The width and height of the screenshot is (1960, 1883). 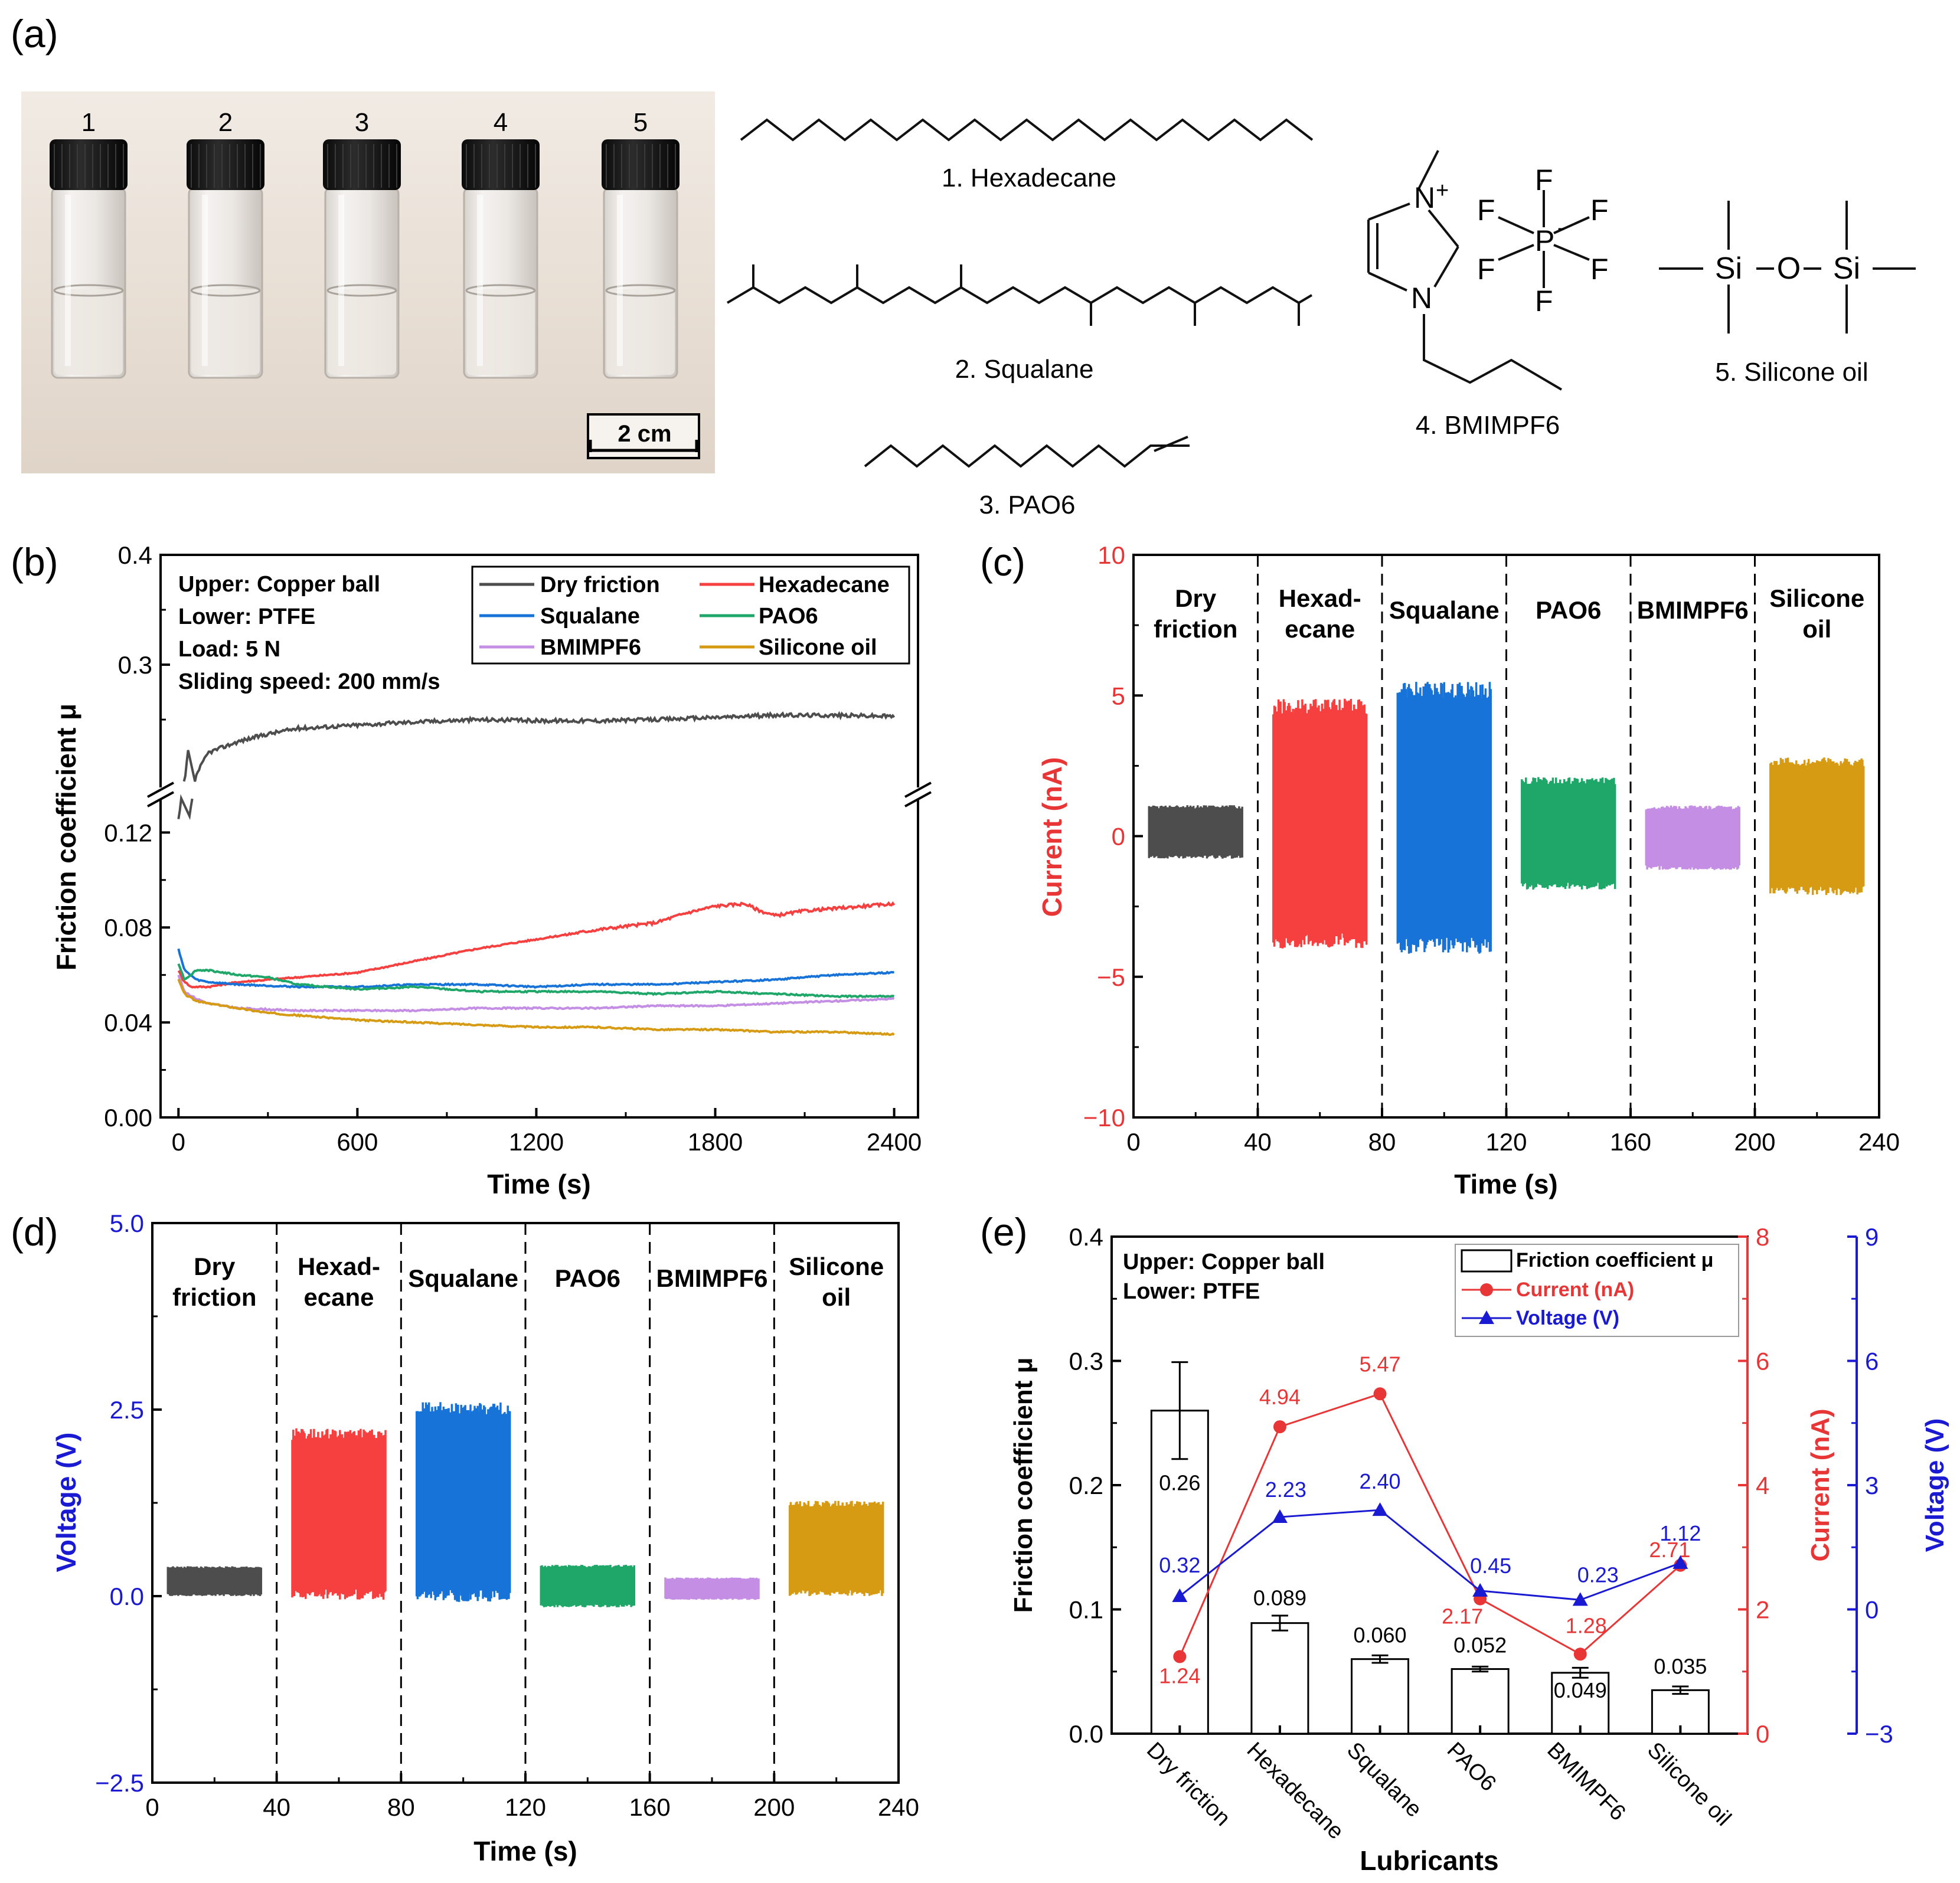 What do you see at coordinates (1935, 1485) in the screenshot?
I see `y3-axis-title: Voltage (V)` at bounding box center [1935, 1485].